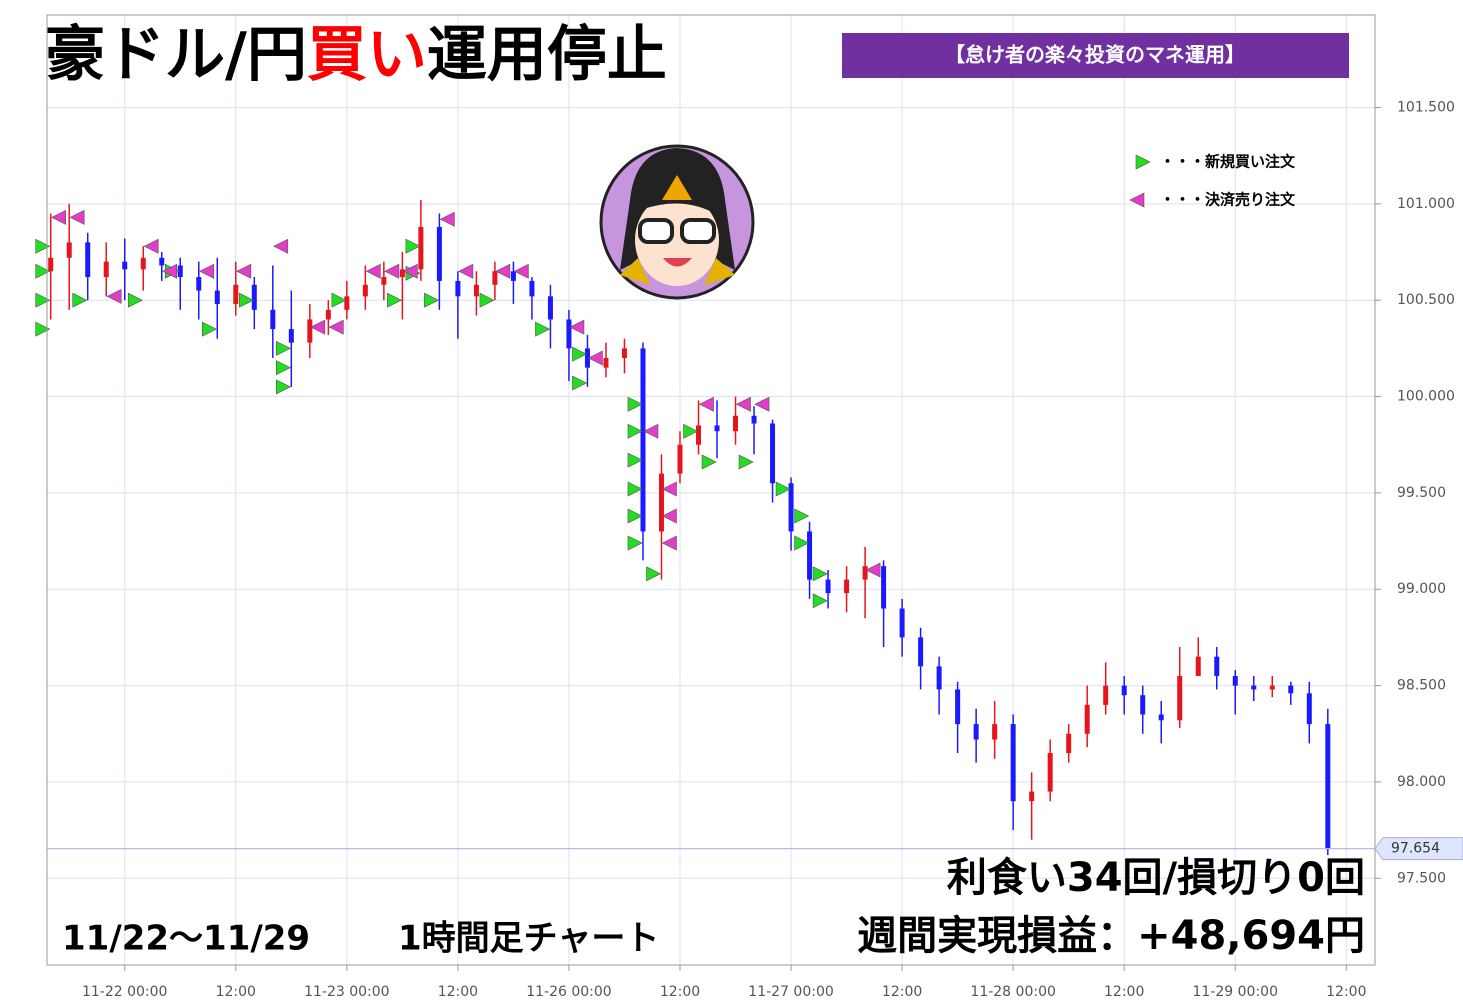  What do you see at coordinates (1421, 782) in the screenshot?
I see `y-tick-label: 98.000` at bounding box center [1421, 782].